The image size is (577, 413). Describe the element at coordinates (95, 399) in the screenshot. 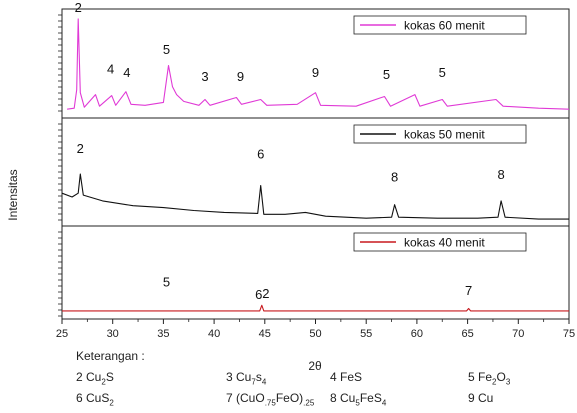

I see `phase-legend-item: 6 CuS2` at that location.